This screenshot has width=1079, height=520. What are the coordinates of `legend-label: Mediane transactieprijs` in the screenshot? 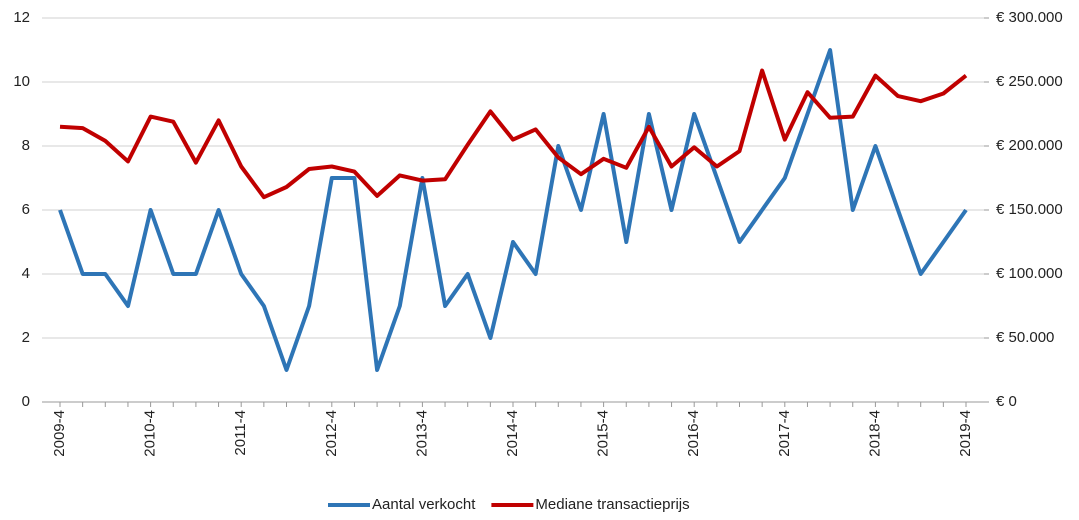 It's located at (612, 504).